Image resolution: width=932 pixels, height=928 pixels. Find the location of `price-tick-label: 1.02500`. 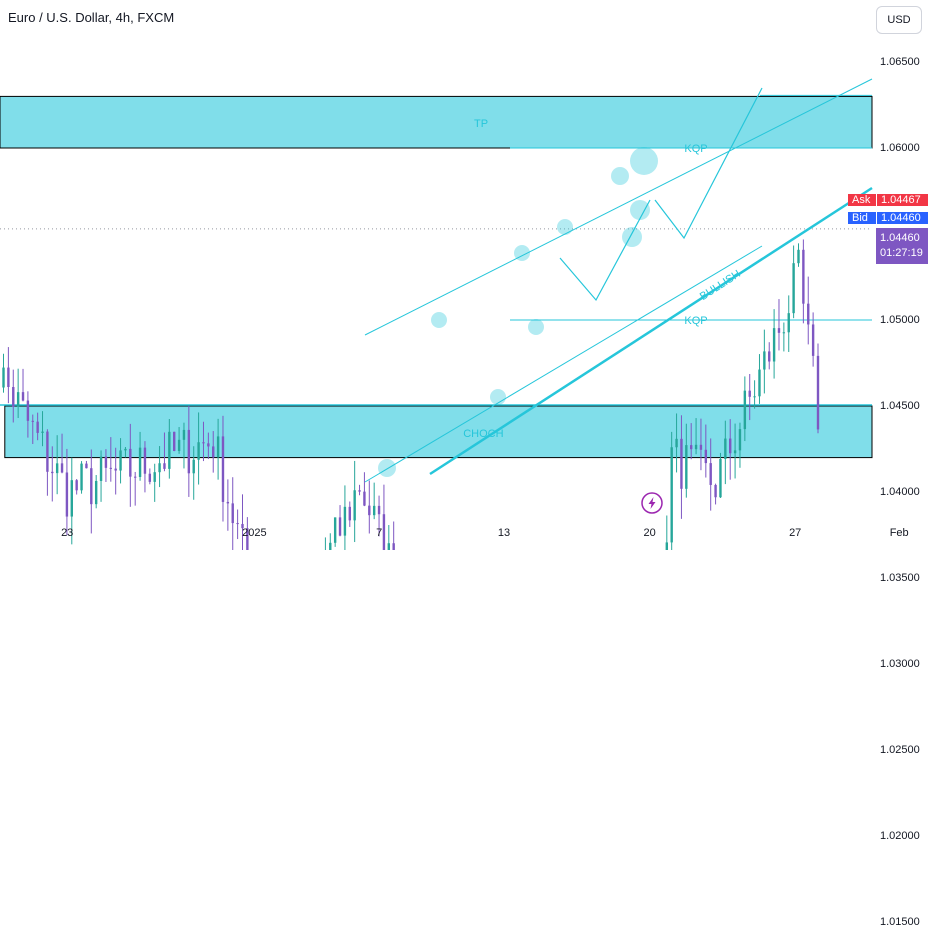

price-tick-label: 1.02500 is located at coordinates (900, 750).